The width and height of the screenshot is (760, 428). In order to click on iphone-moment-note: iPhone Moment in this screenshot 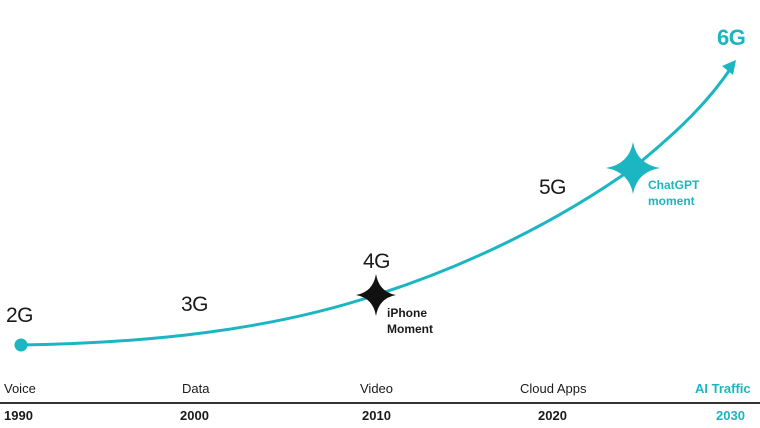, I will do `click(410, 321)`.